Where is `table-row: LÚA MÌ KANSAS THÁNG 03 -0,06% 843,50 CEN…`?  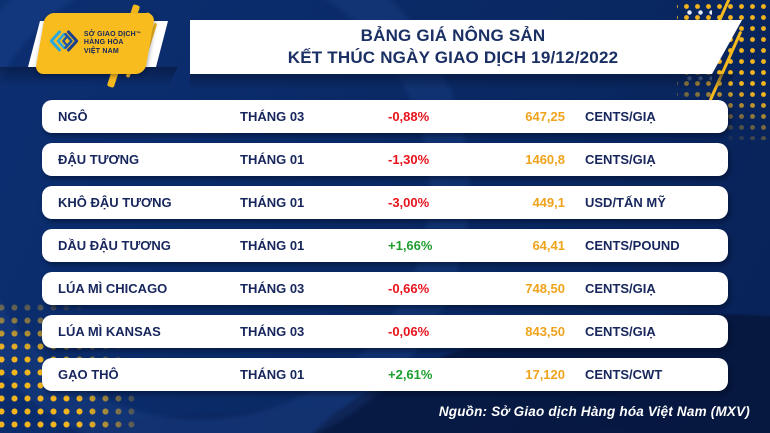 table-row: LÚA MÌ KANSAS THÁNG 03 -0,06% 843,50 CEN… is located at coordinates (385, 331).